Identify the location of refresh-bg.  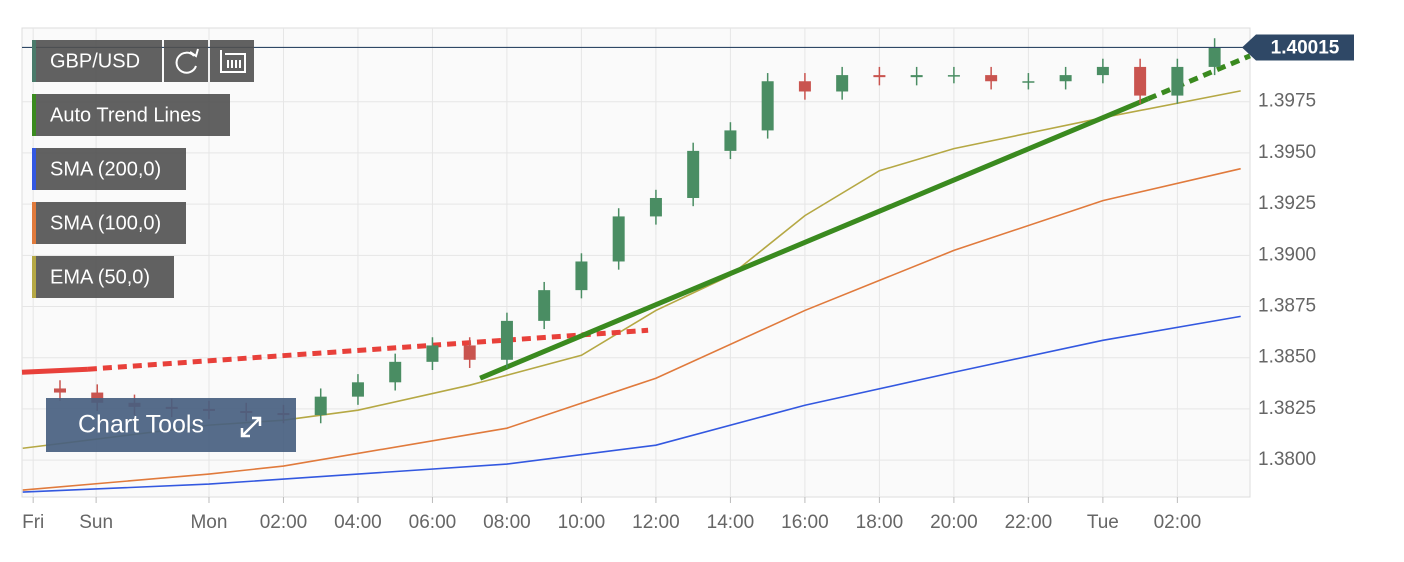
(186, 61).